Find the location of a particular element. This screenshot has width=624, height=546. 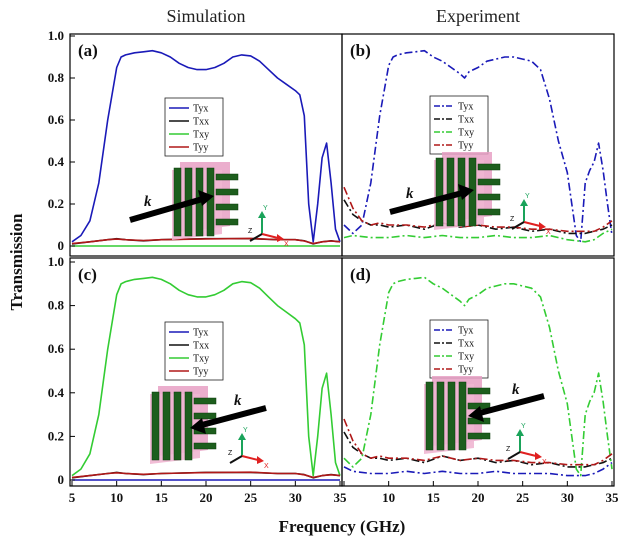

series-line-txy-b is located at coordinates (478, 235).